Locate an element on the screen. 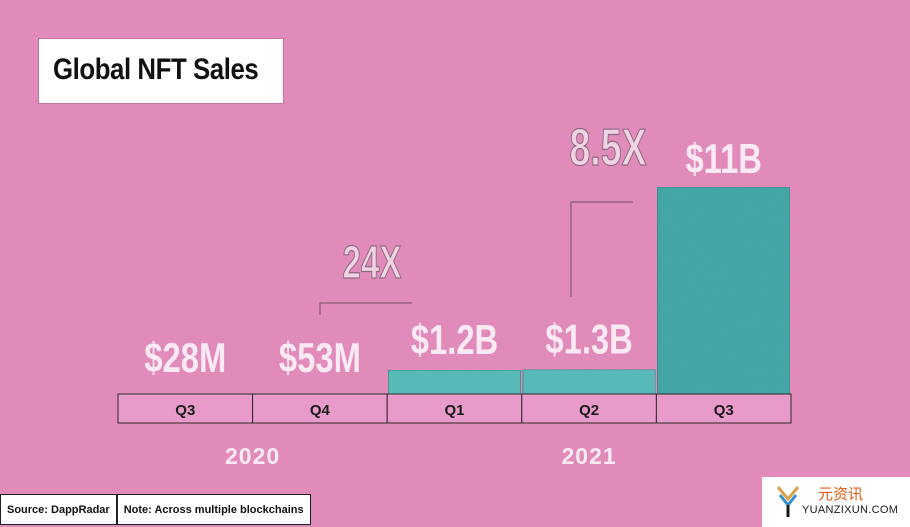  quarter-axis: Q3 Q4 Q1 Q2 Q3 is located at coordinates (454, 408).